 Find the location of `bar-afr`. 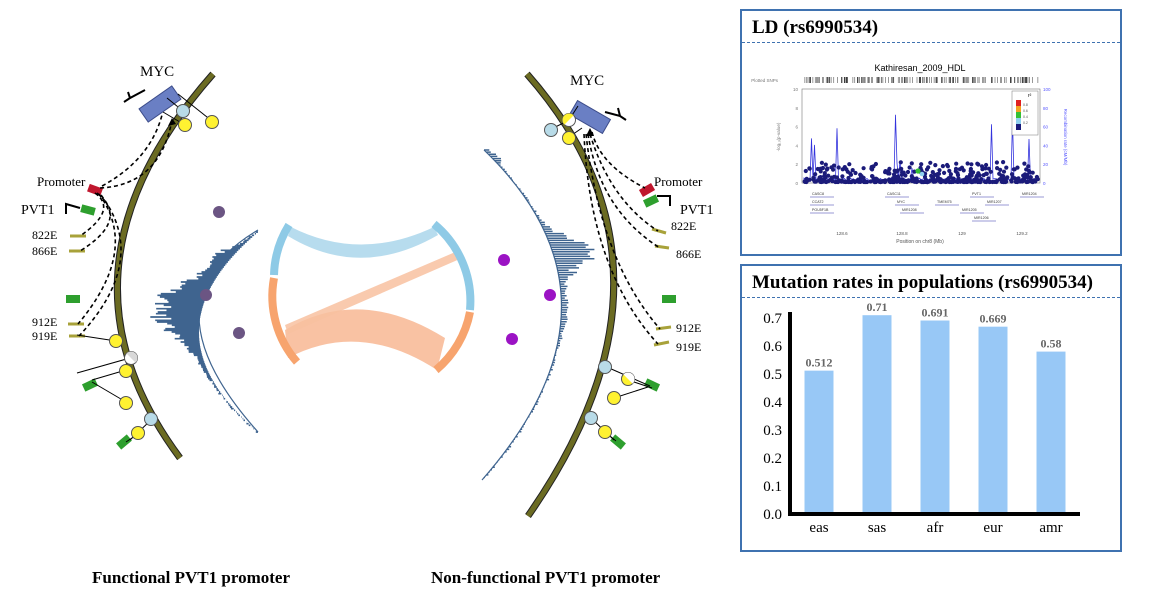

bar-afr is located at coordinates (935, 417).